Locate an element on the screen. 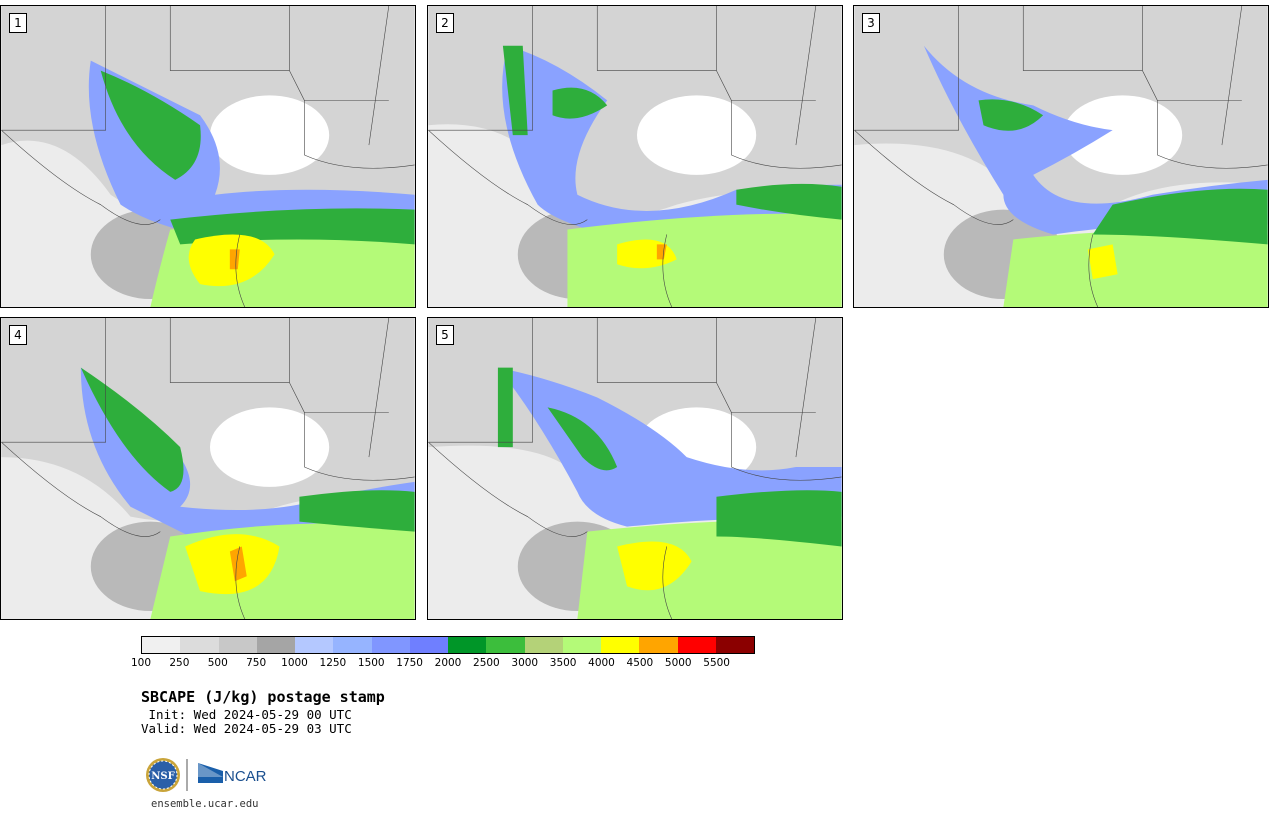  nsf-logo-text: NSF is located at coordinates (162, 776).